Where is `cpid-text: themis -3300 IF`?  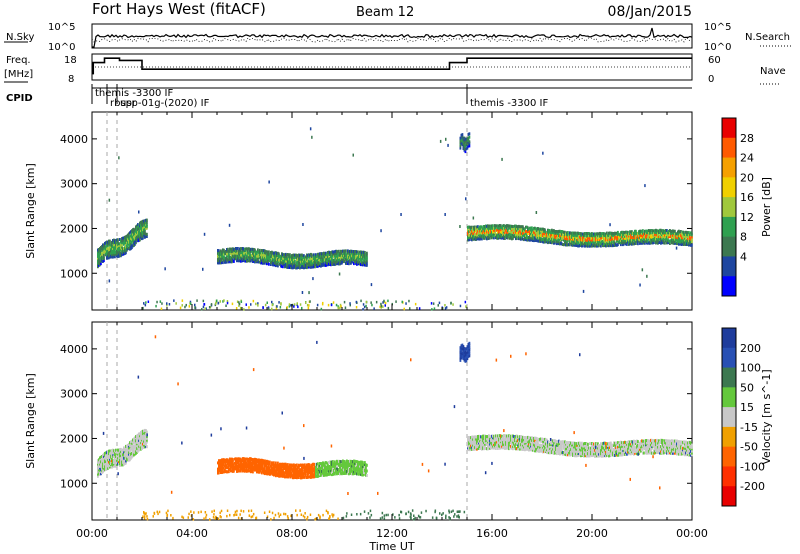
cpid-text: themis -3300 IF is located at coordinates (134, 93).